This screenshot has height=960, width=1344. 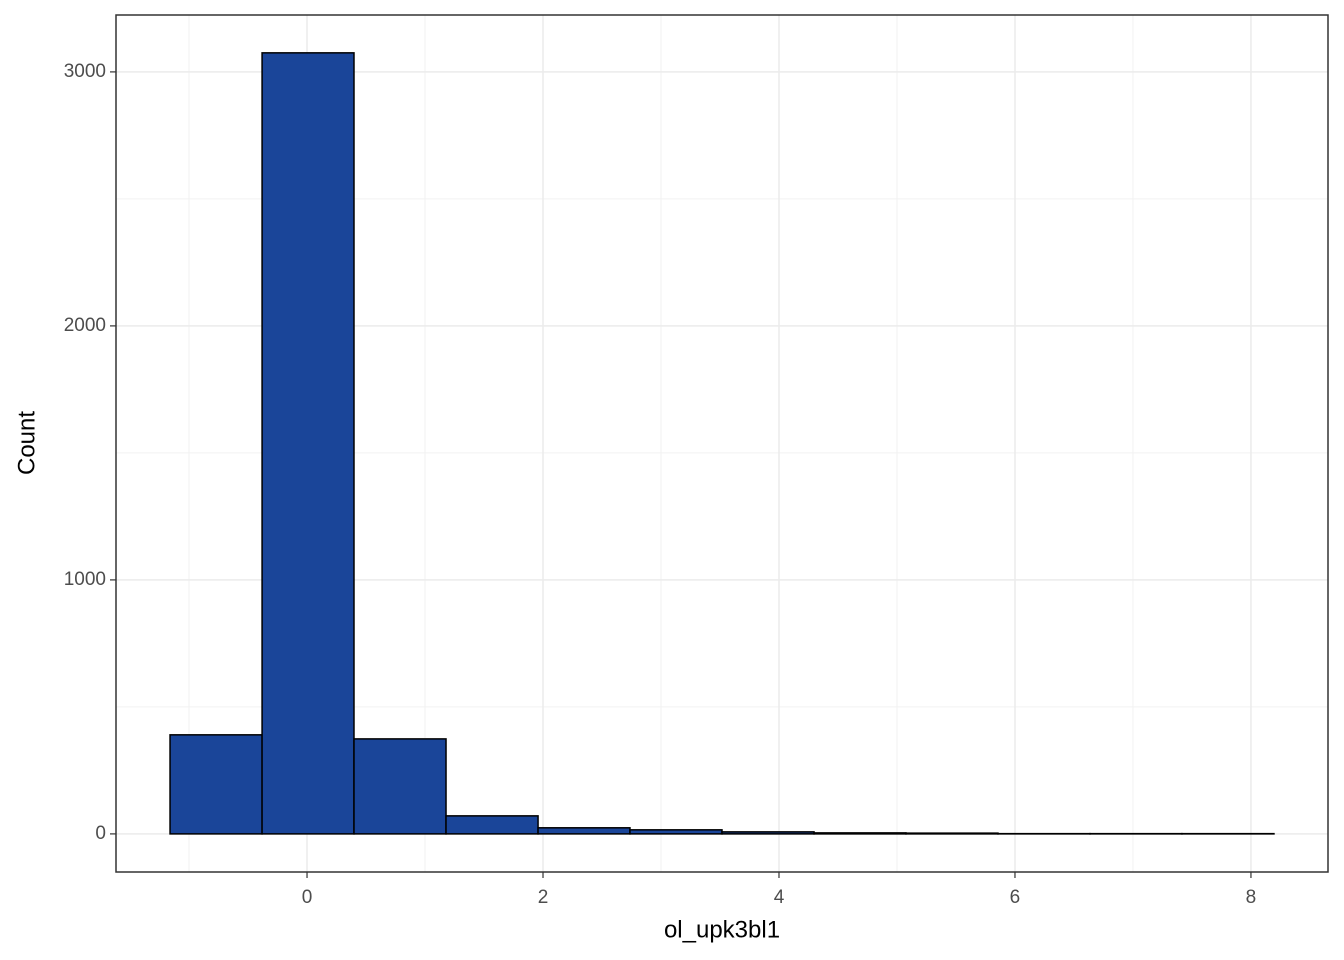 What do you see at coordinates (1251, 897) in the screenshot?
I see `x-tick-label: 8` at bounding box center [1251, 897].